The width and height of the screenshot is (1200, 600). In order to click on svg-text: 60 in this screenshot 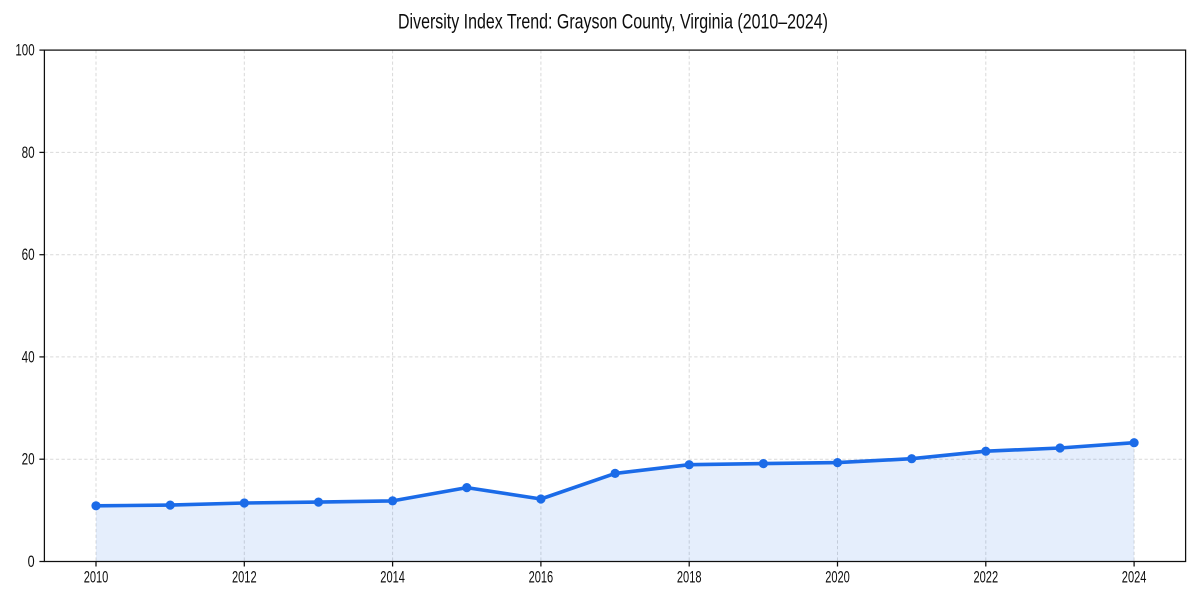, I will do `click(28, 255)`.